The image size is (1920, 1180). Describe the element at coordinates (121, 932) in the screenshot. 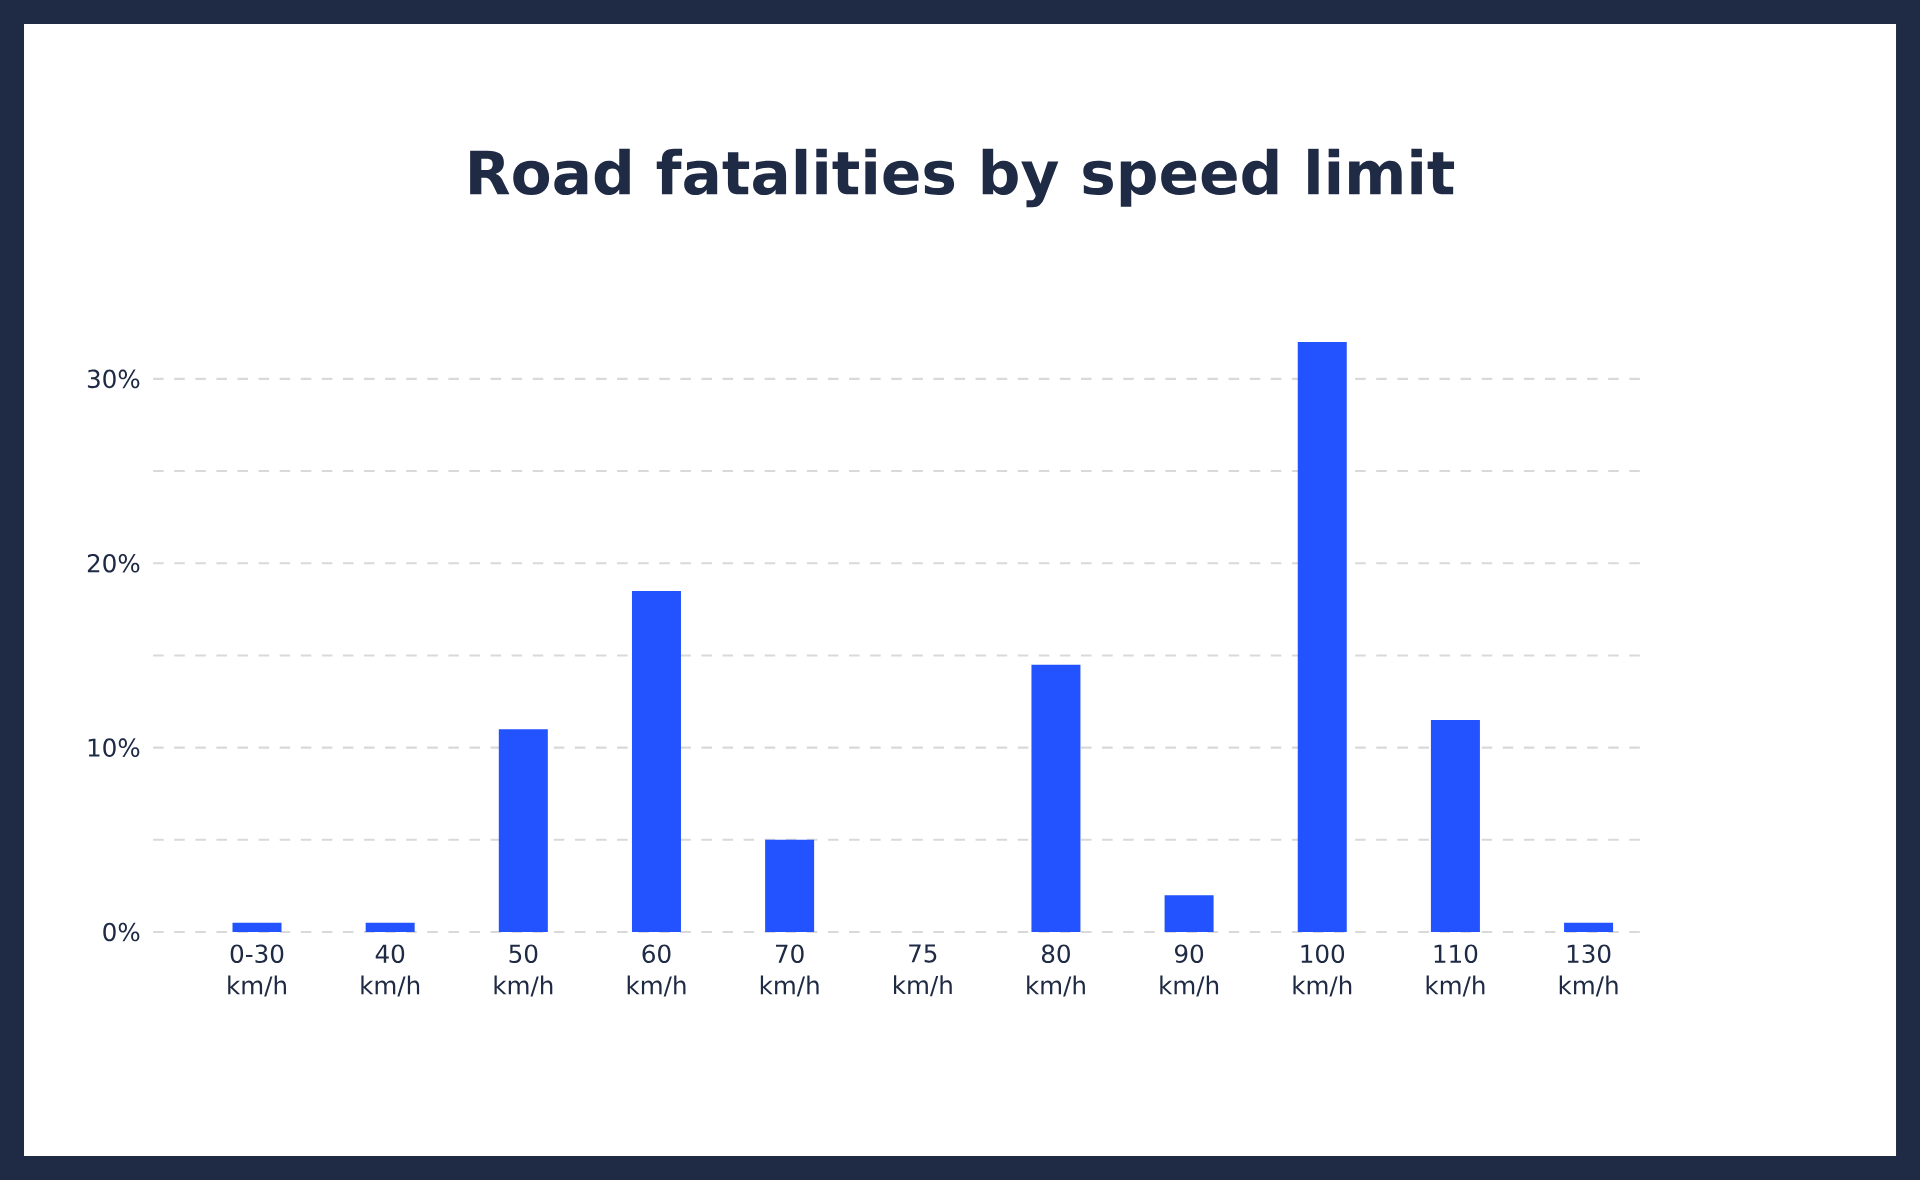

I see `y-tick-label: 0%` at that location.